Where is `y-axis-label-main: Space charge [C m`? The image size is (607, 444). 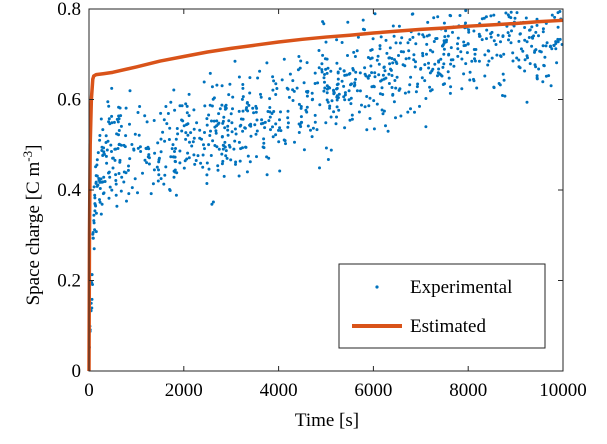
y-axis-label-main: Space charge [C m is located at coordinates (33, 234).